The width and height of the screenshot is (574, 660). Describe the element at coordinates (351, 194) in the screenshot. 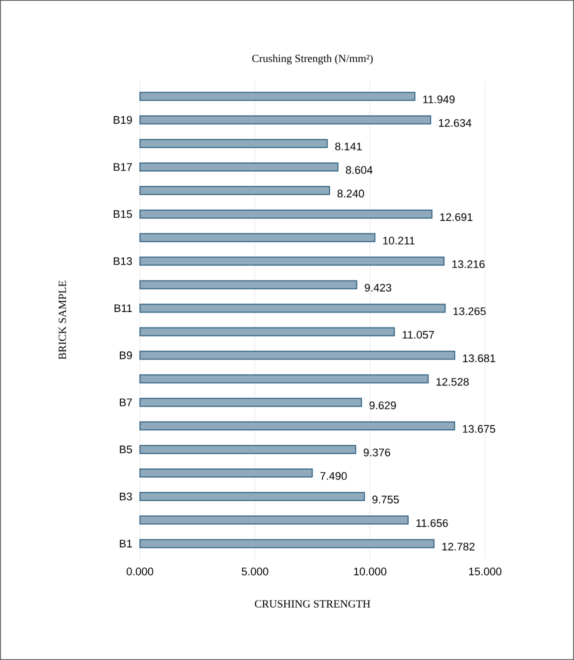

I see `data-label: 8.240` at that location.